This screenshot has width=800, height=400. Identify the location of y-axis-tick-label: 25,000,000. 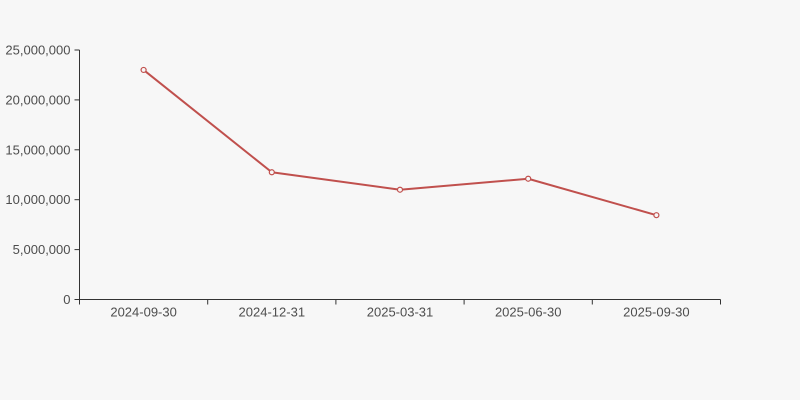
(37, 50).